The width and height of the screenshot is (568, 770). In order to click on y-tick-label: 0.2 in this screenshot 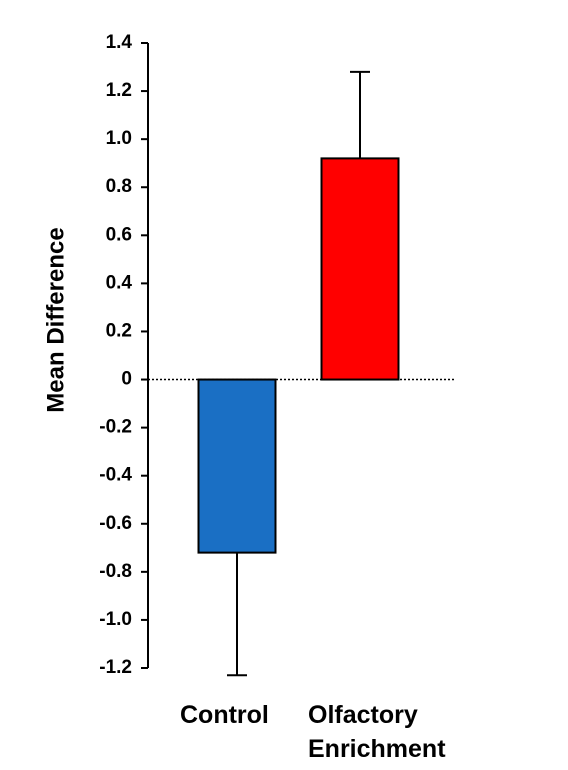, I will do `click(119, 330)`.